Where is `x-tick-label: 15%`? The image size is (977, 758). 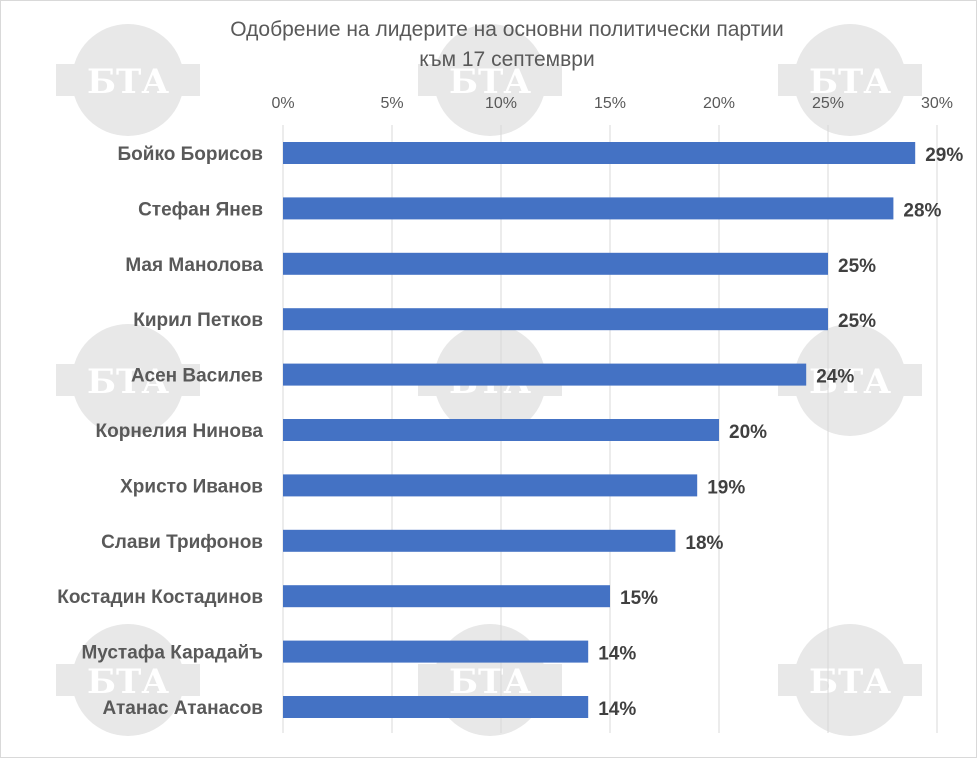
x-tick-label: 15% is located at coordinates (610, 103).